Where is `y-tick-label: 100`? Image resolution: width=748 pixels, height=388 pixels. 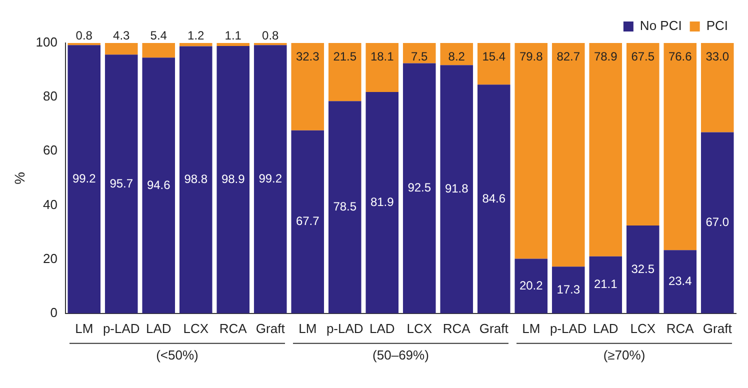 y-tick-label: 100 is located at coordinates (47, 42).